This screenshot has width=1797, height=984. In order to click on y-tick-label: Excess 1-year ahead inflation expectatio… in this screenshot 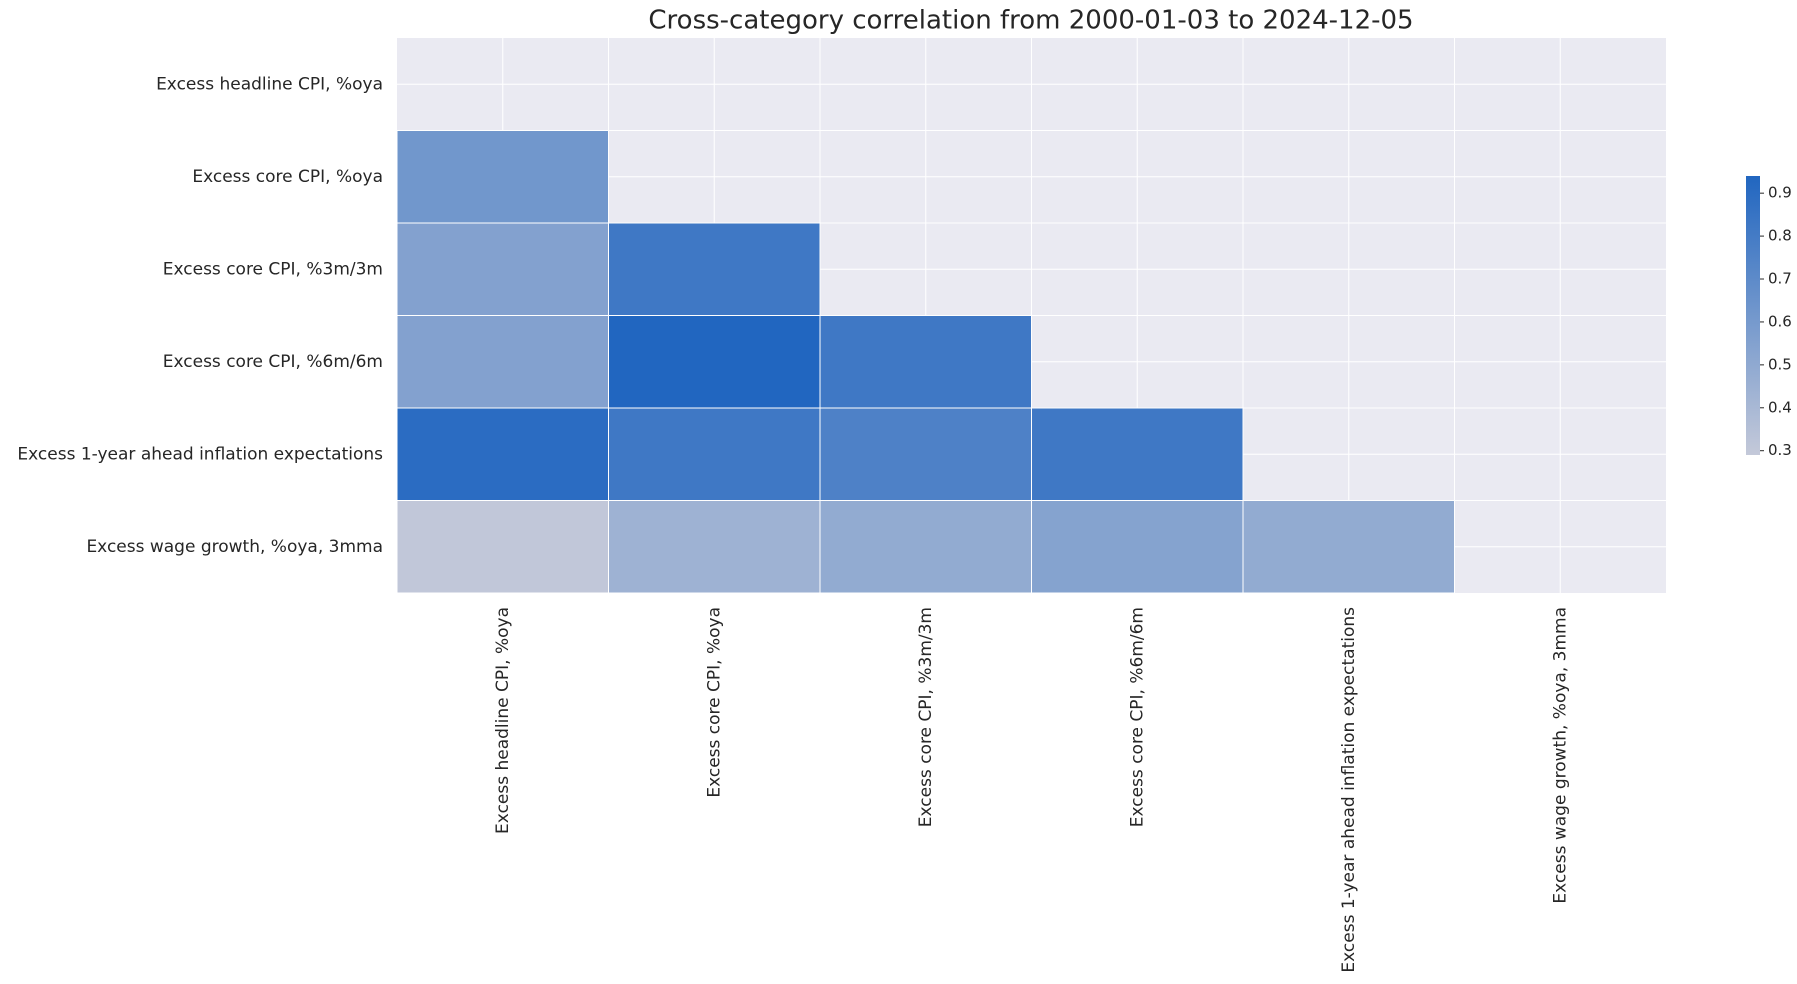, I will do `click(200, 454)`.